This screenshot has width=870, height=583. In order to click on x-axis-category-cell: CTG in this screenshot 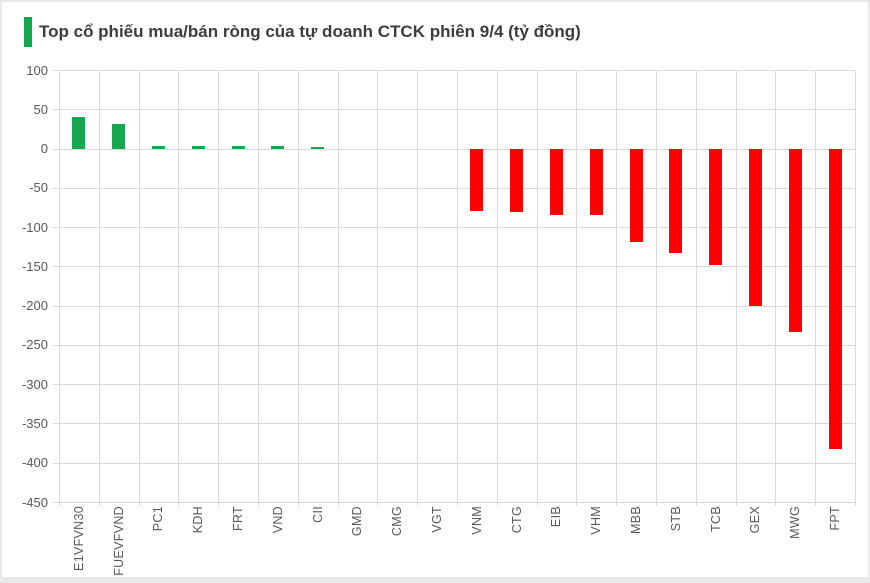, I will do `click(517, 541)`.